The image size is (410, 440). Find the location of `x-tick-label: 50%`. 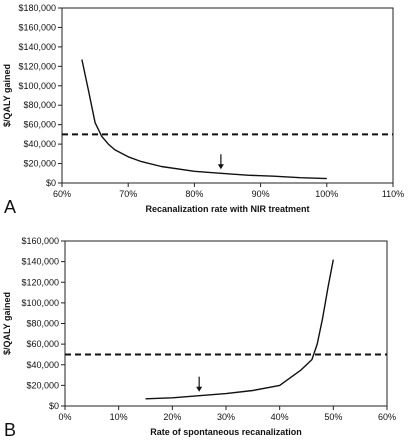

x-tick-label: 50% is located at coordinates (333, 417).